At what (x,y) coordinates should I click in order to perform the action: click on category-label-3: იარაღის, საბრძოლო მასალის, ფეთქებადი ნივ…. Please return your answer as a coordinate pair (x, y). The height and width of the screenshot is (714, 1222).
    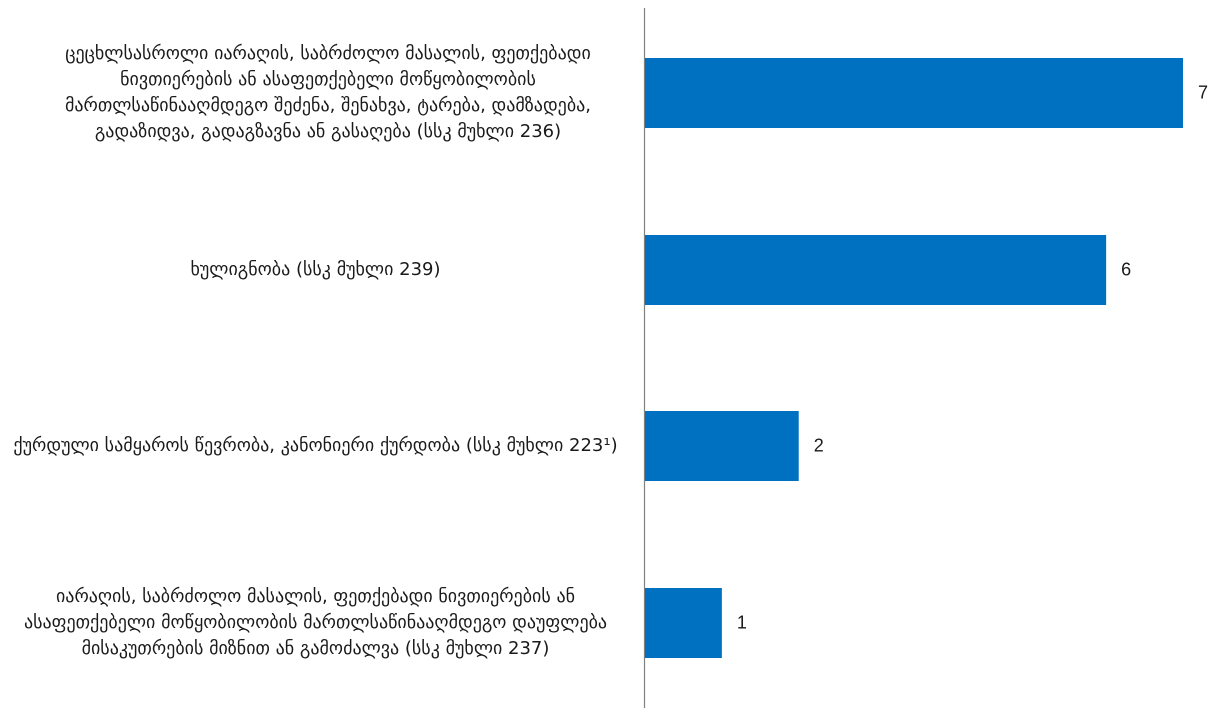
    Looking at the image, I should click on (315, 622).